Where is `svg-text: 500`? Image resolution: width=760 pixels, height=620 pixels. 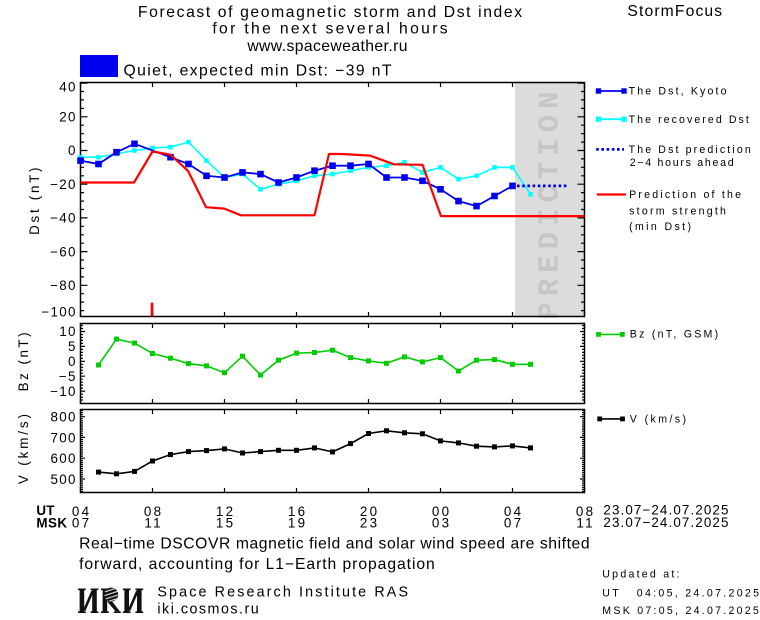 svg-text: 500 is located at coordinates (64, 479).